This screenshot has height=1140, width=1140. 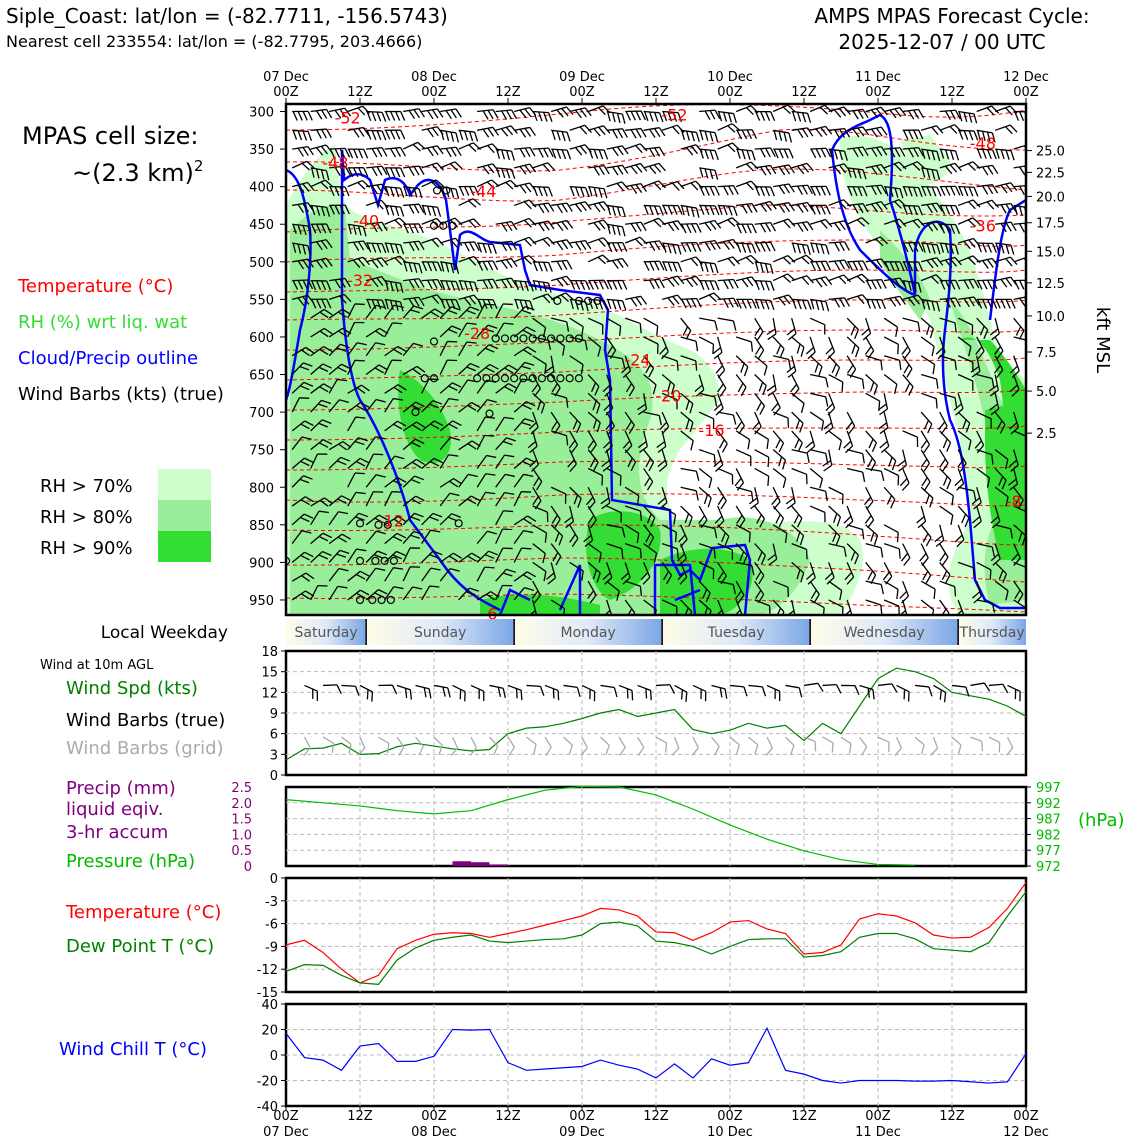 I want to click on precip-bar, so click(x=480, y=864).